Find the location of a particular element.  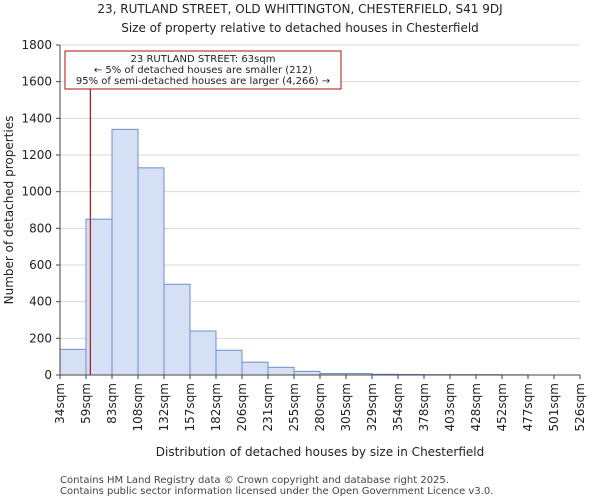

x-tick-label: 182sqm is located at coordinates (216, 407).